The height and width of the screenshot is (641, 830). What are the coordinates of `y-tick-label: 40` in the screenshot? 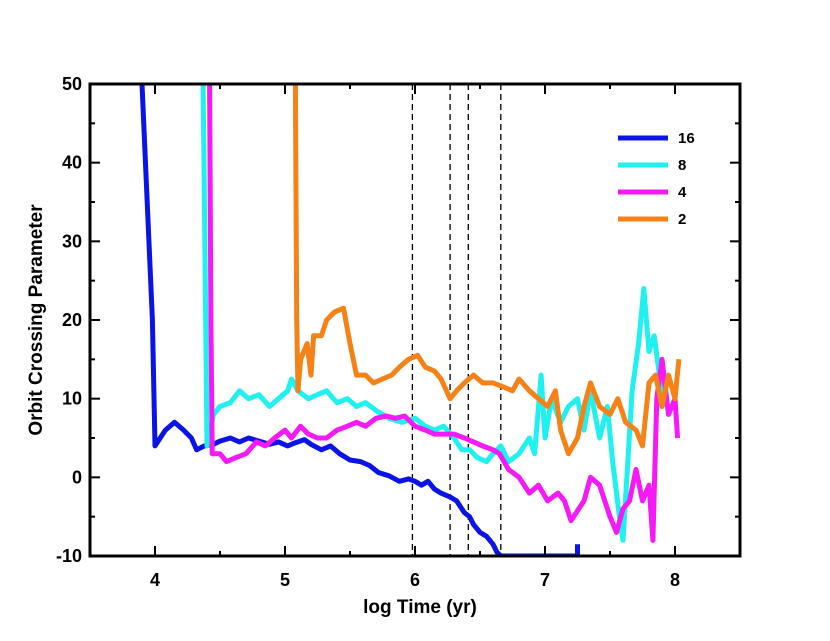 It's located at (72, 163).